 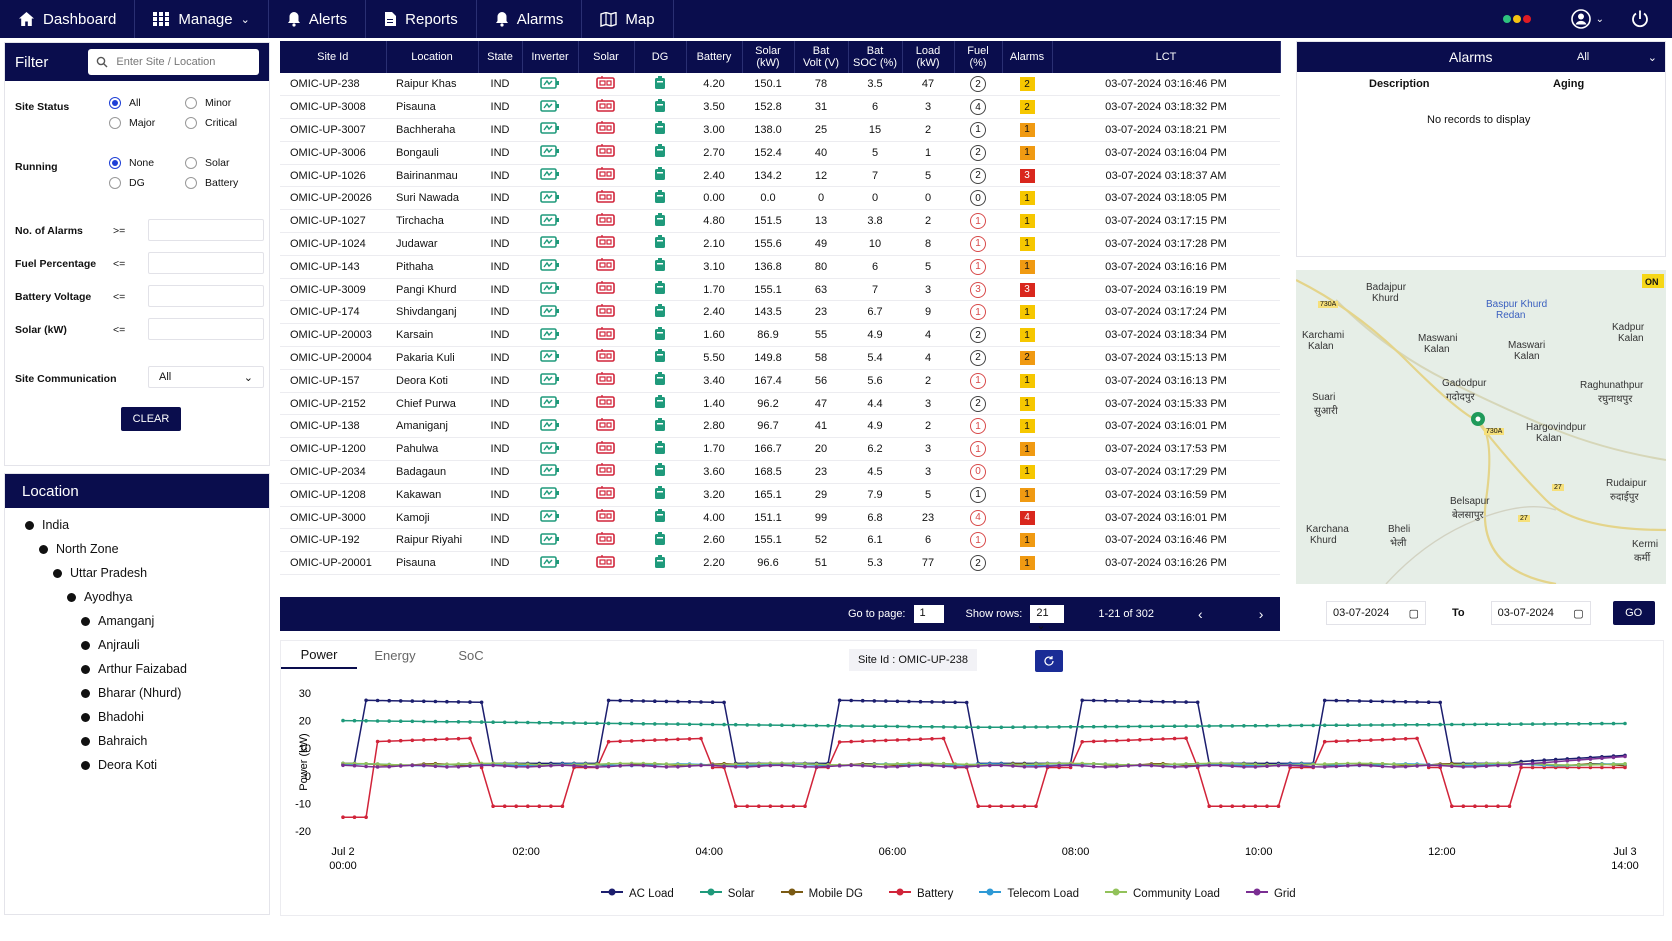 What do you see at coordinates (637, 893) in the screenshot?
I see `legend-item: AC Load` at bounding box center [637, 893].